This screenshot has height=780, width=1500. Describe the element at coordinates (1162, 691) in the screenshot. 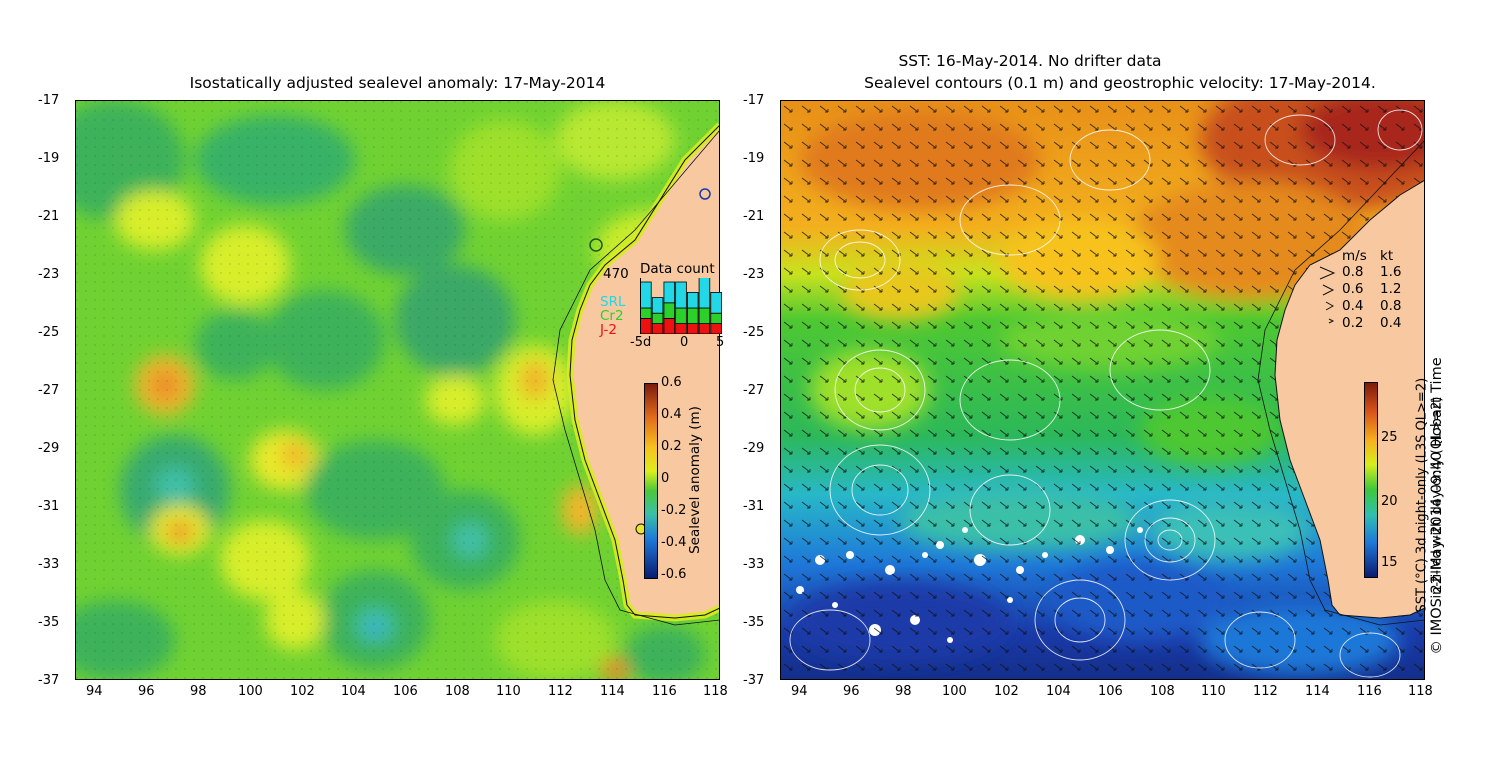

I see `x-tick: 108` at that location.